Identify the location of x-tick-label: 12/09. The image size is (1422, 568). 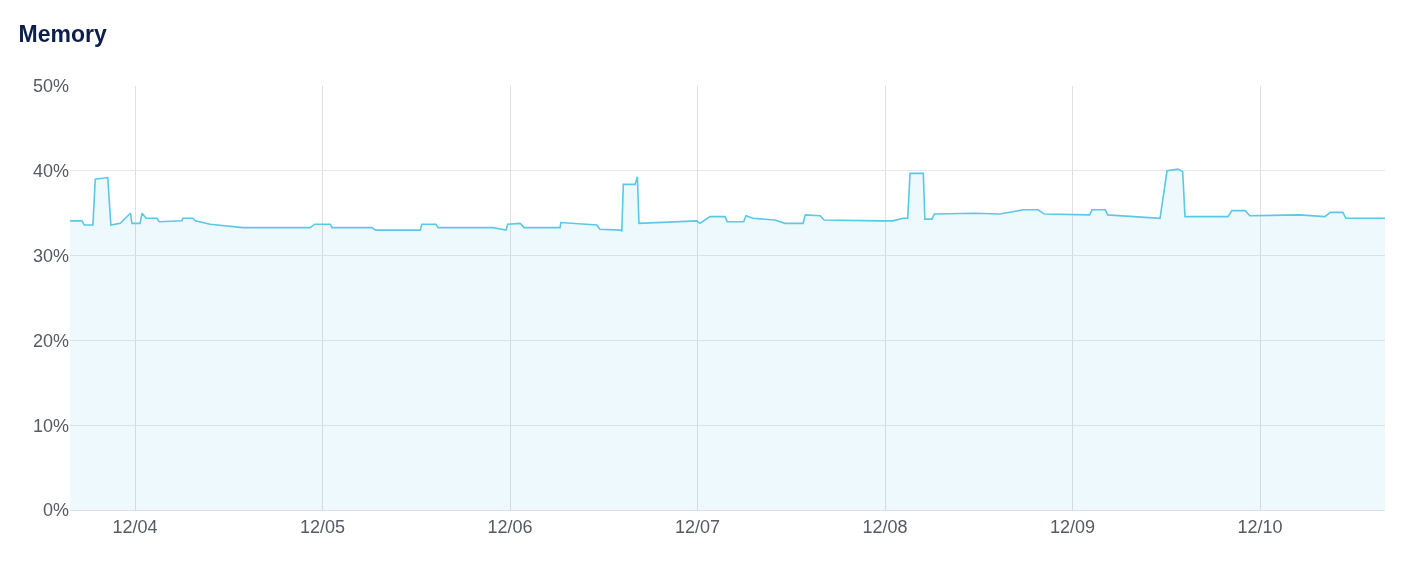
(1073, 526).